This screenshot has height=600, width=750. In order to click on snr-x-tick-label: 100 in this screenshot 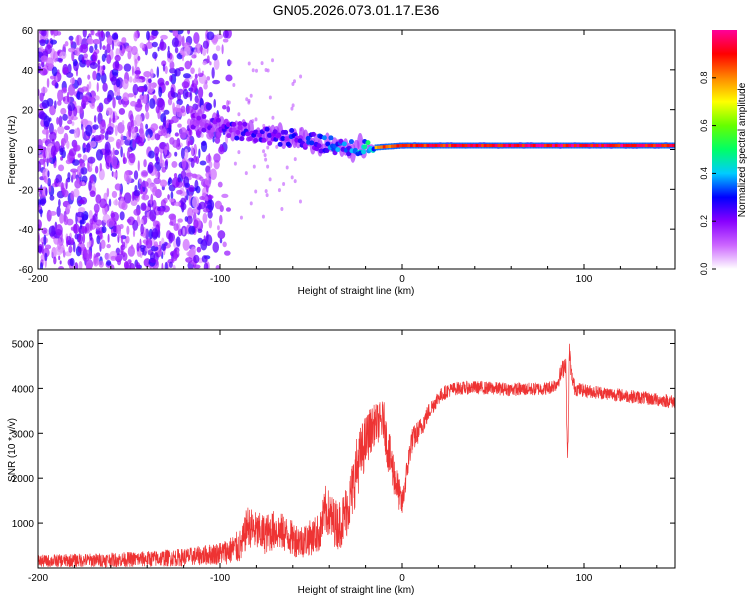, I will do `click(584, 578)`.